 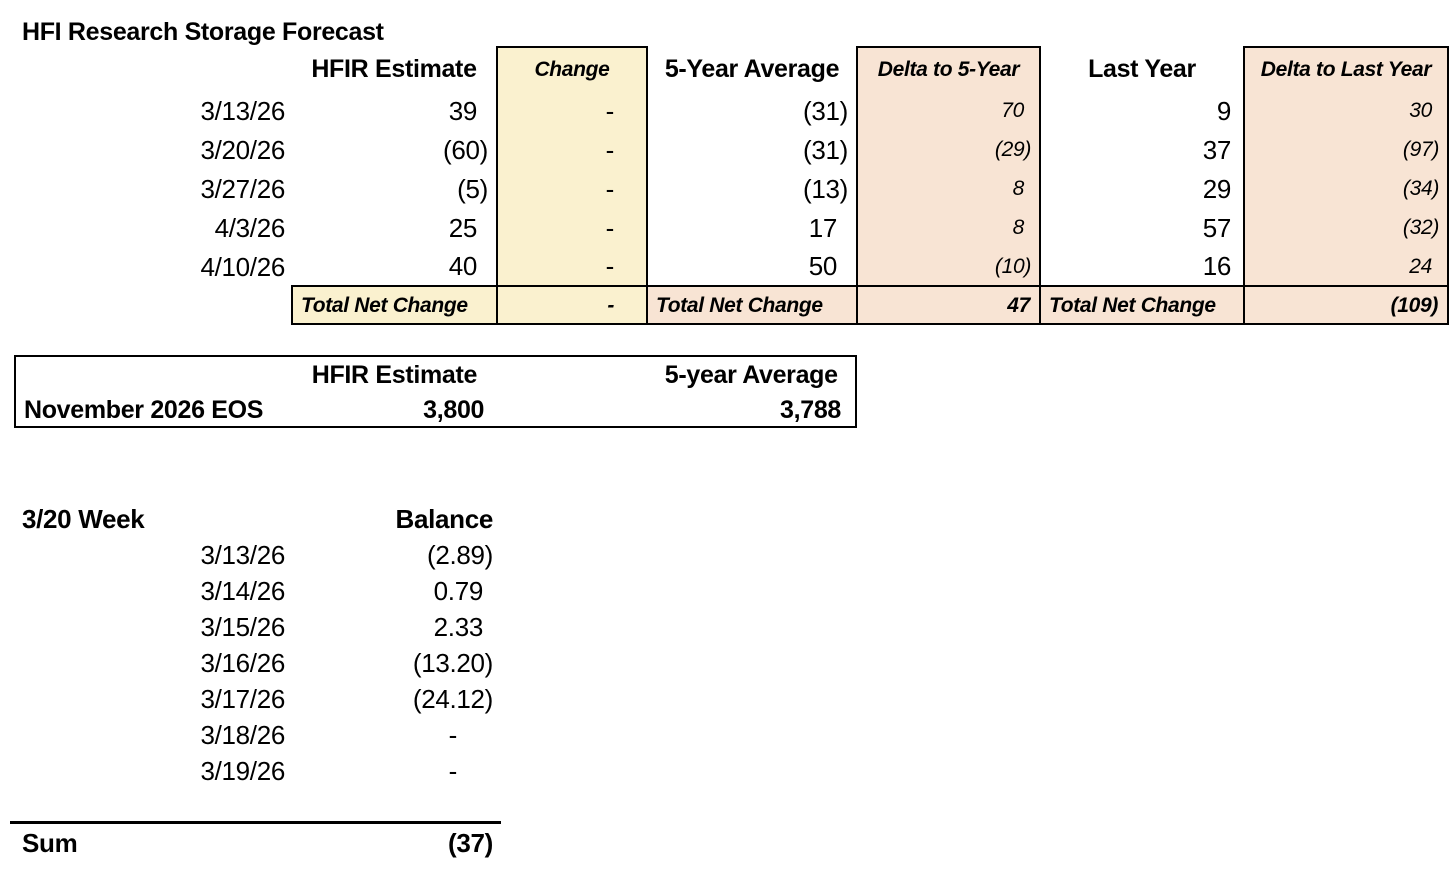 I want to click on sum-label: Sum, so click(x=50, y=843).